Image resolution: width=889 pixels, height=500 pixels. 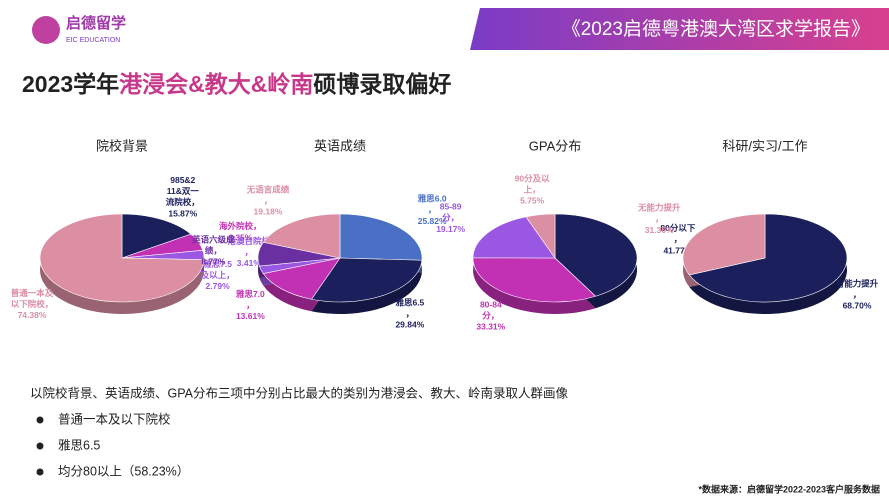 What do you see at coordinates (250, 316) in the screenshot?
I see `value-label: 13.61%` at bounding box center [250, 316].